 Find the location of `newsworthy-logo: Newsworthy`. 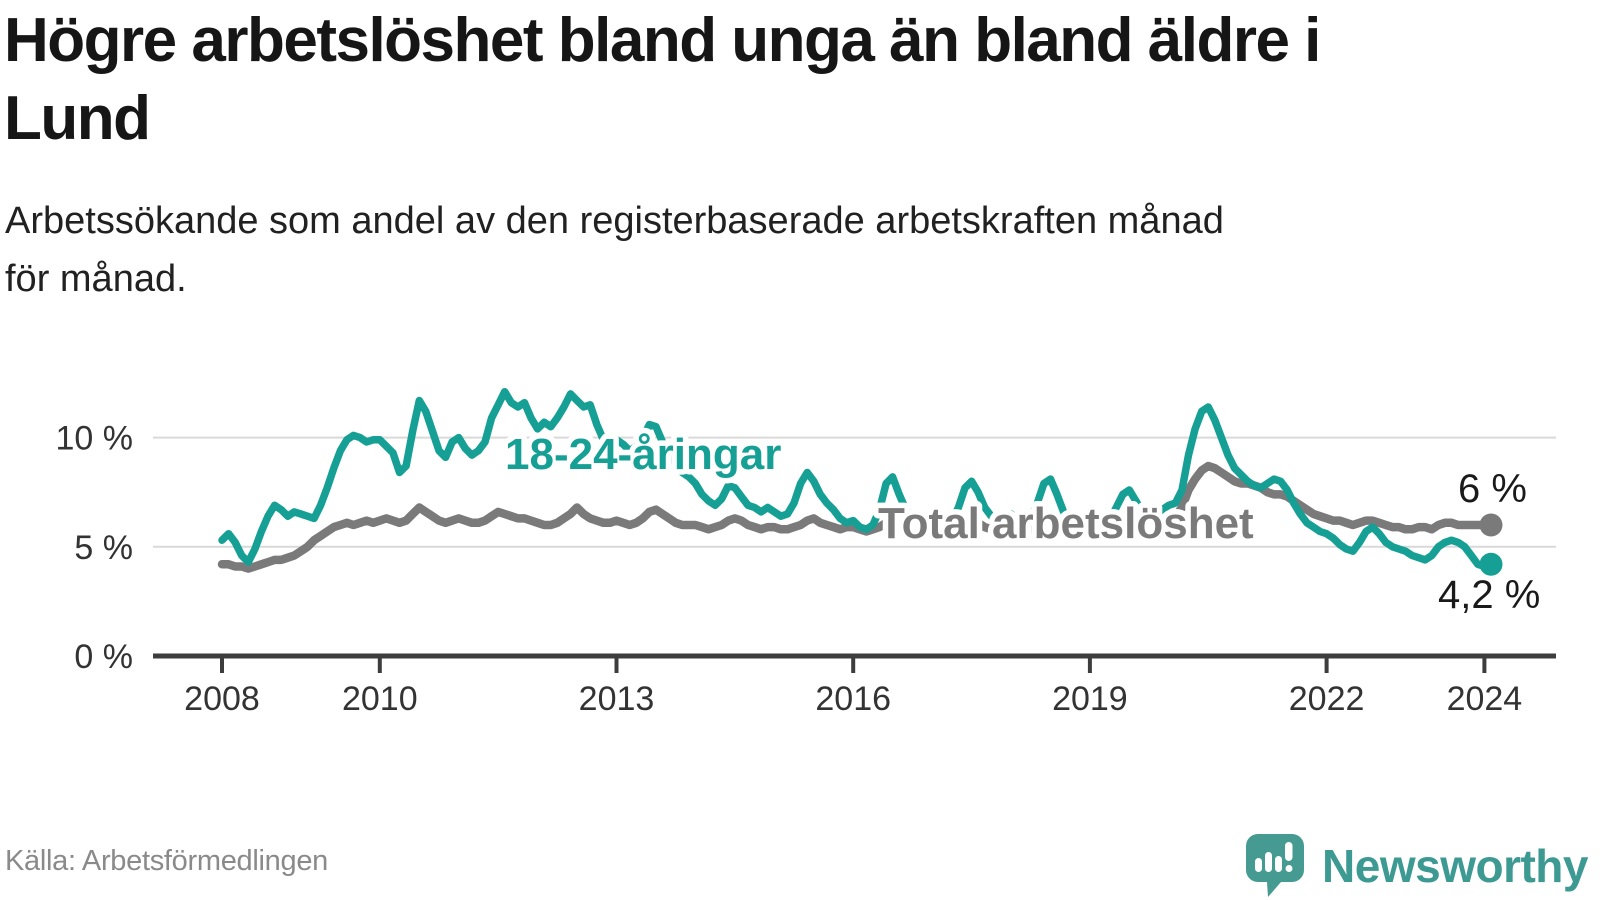

newsworthy-logo: Newsworthy is located at coordinates (1417, 866).